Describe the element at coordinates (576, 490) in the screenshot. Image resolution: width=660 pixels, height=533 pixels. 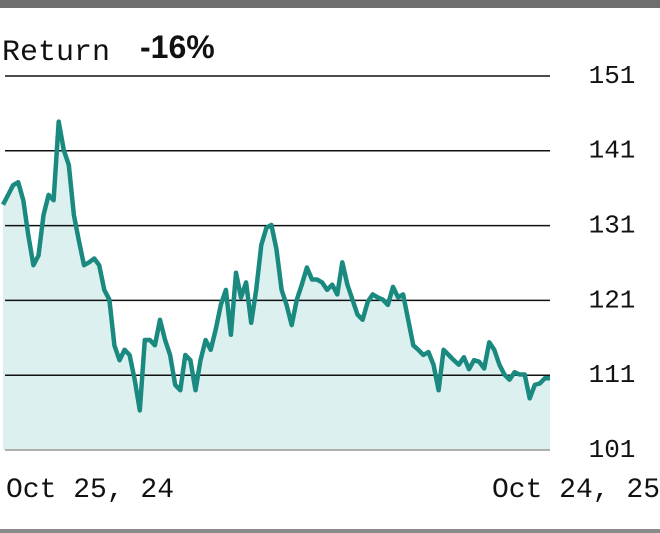
I see `x-tick-label: Oct 24, 25` at that location.